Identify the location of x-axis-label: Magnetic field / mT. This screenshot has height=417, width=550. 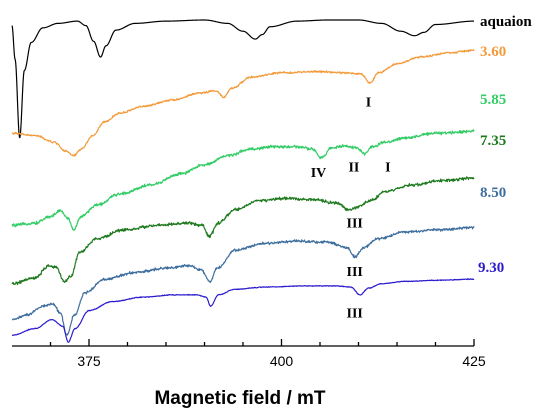
(239, 398).